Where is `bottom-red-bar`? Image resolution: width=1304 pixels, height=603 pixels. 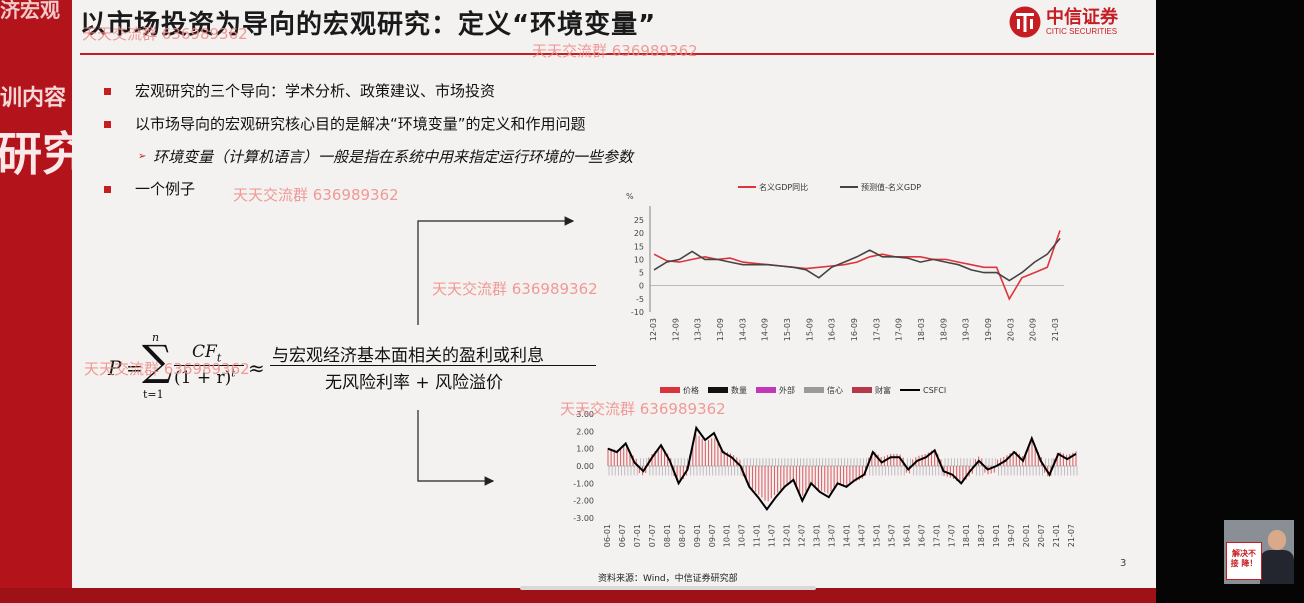 bottom-red-bar is located at coordinates (580, 595).